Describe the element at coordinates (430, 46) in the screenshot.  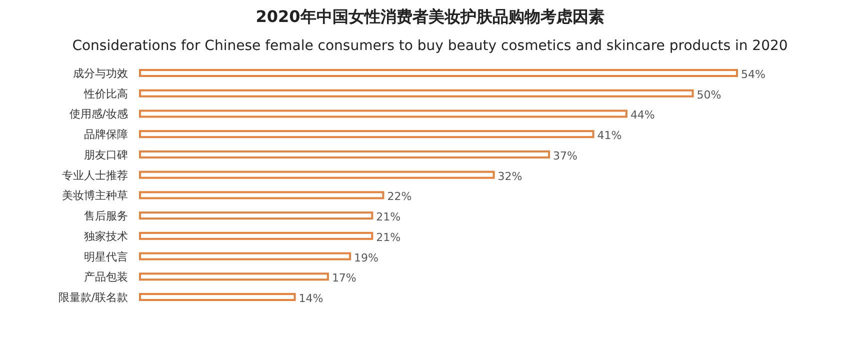
I see `chart-subtitle: Considerations for Chinese female consumers to buy beauty cosmetics and skincare products in 2020` at that location.